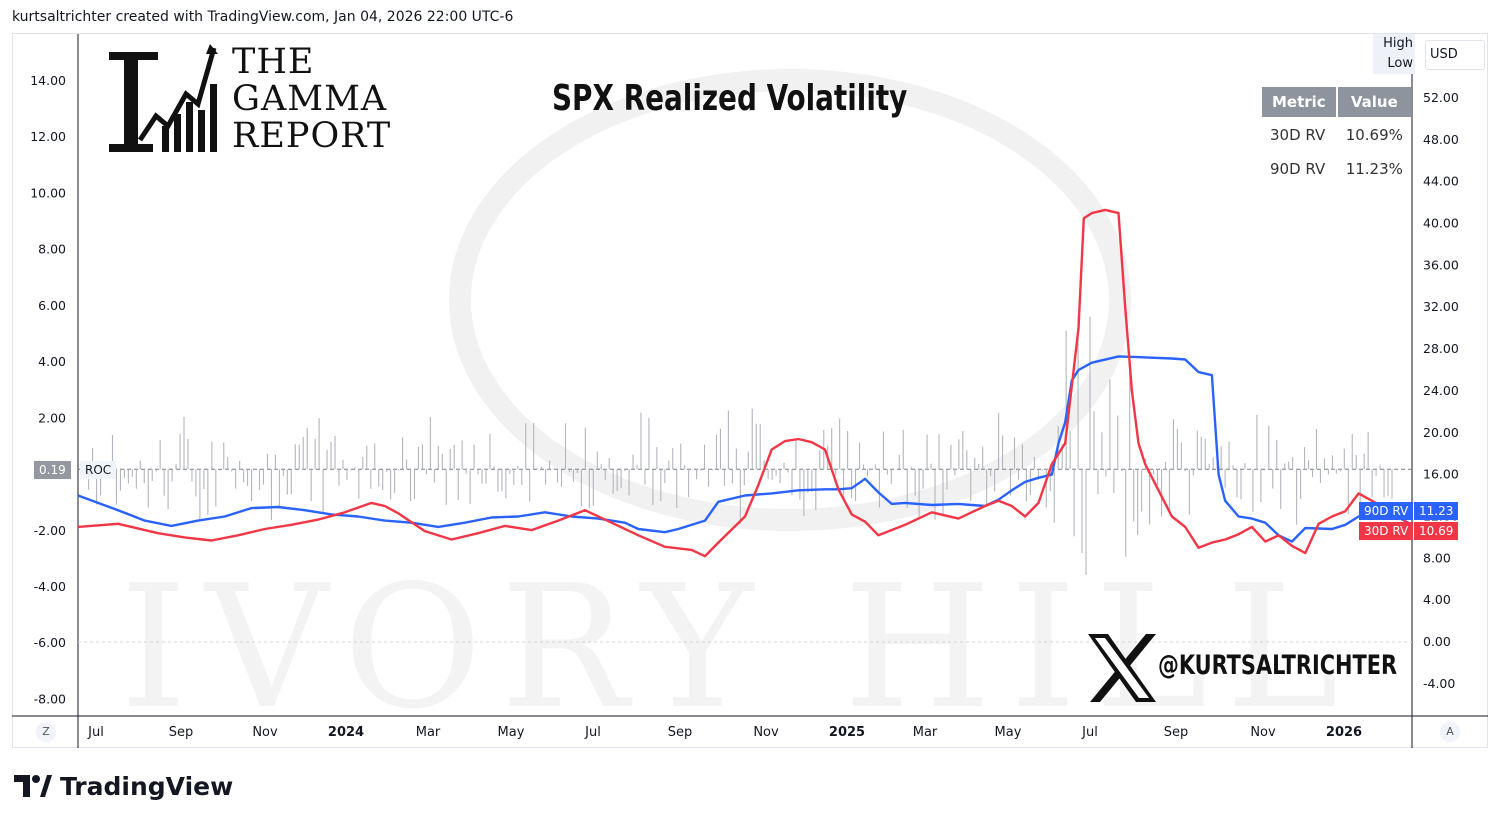 The height and width of the screenshot is (824, 1502). What do you see at coordinates (1374, 135) in the screenshot?
I see `value-cell: 10.69%` at bounding box center [1374, 135].